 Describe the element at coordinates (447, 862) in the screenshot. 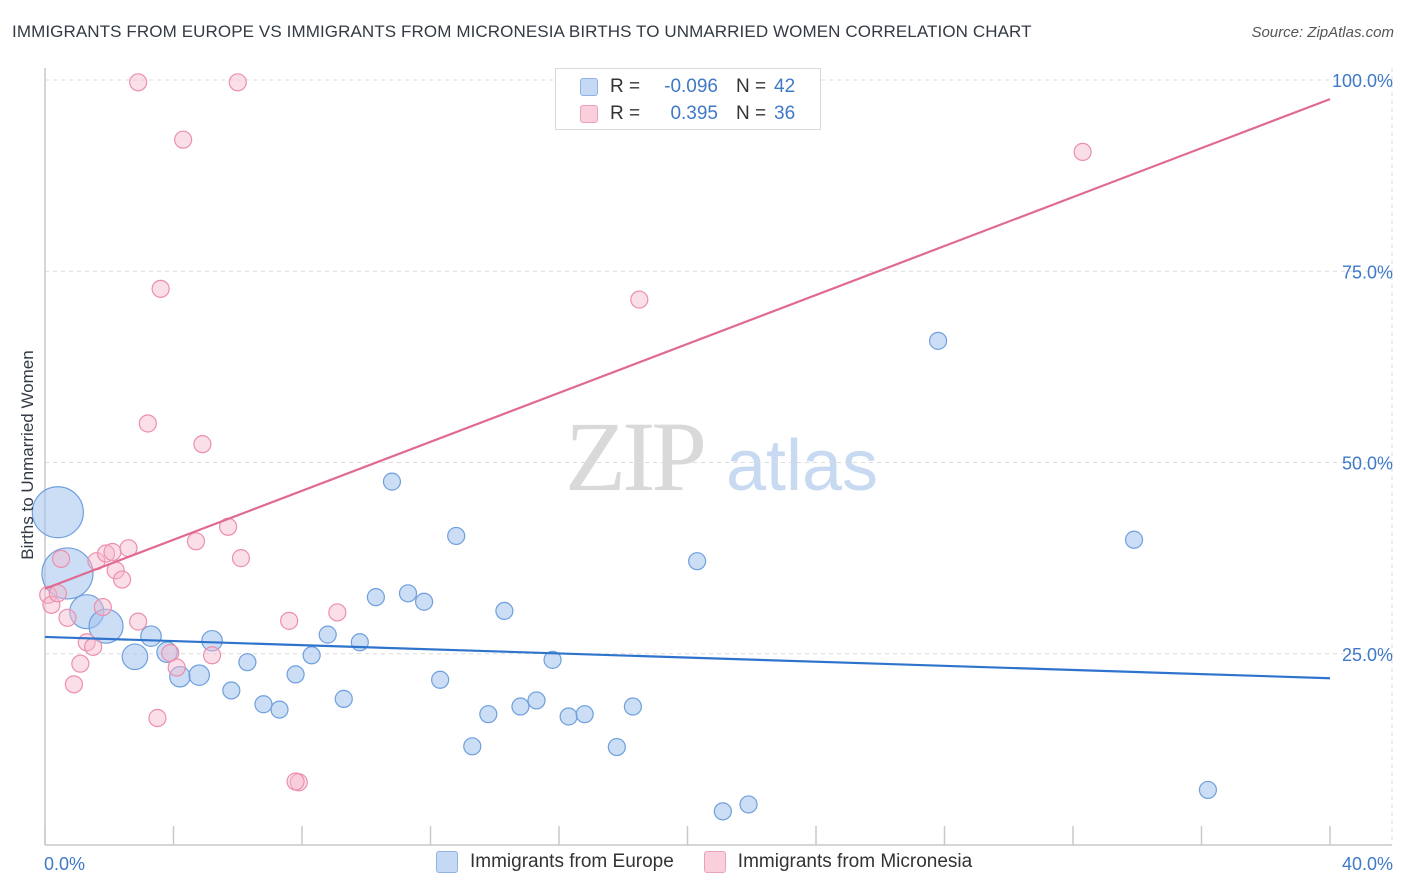

I see `europe-legend-swatch` at that location.